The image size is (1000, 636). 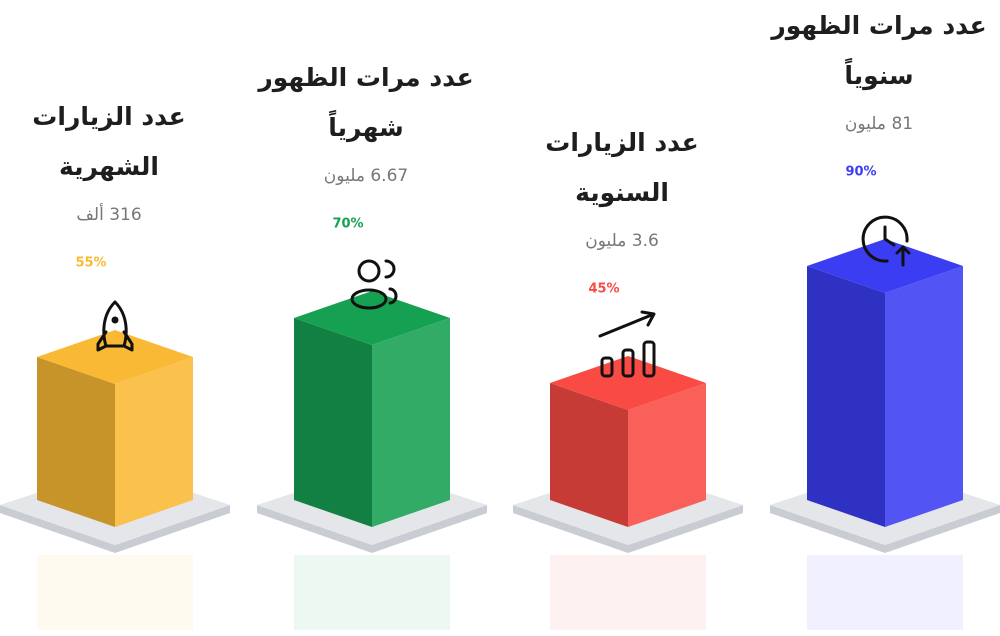 What do you see at coordinates (860, 172) in the screenshot?
I see `value-label: 90%` at bounding box center [860, 172].